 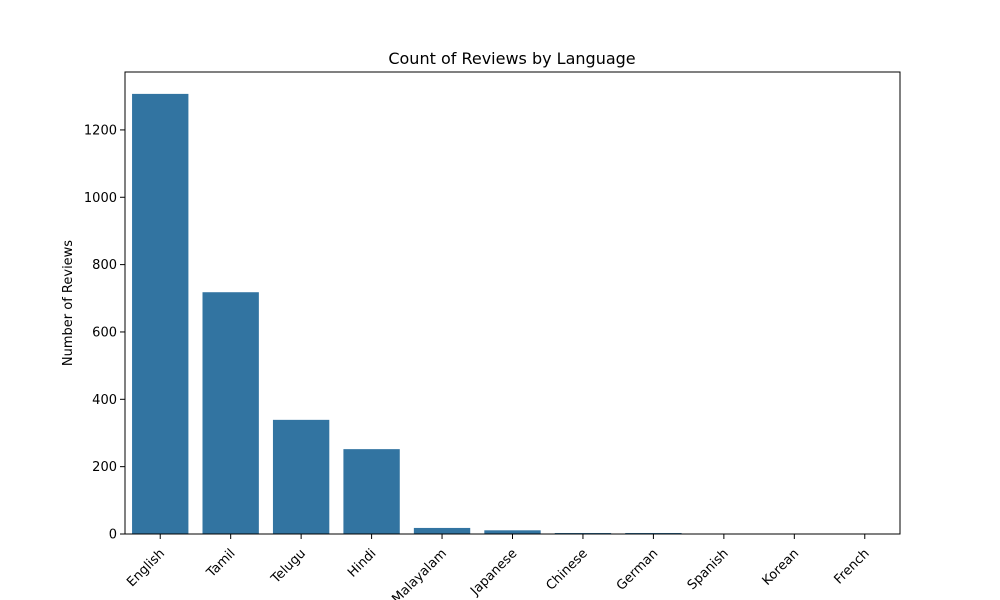 I want to click on y-tick-label: 800, so click(x=104, y=265).